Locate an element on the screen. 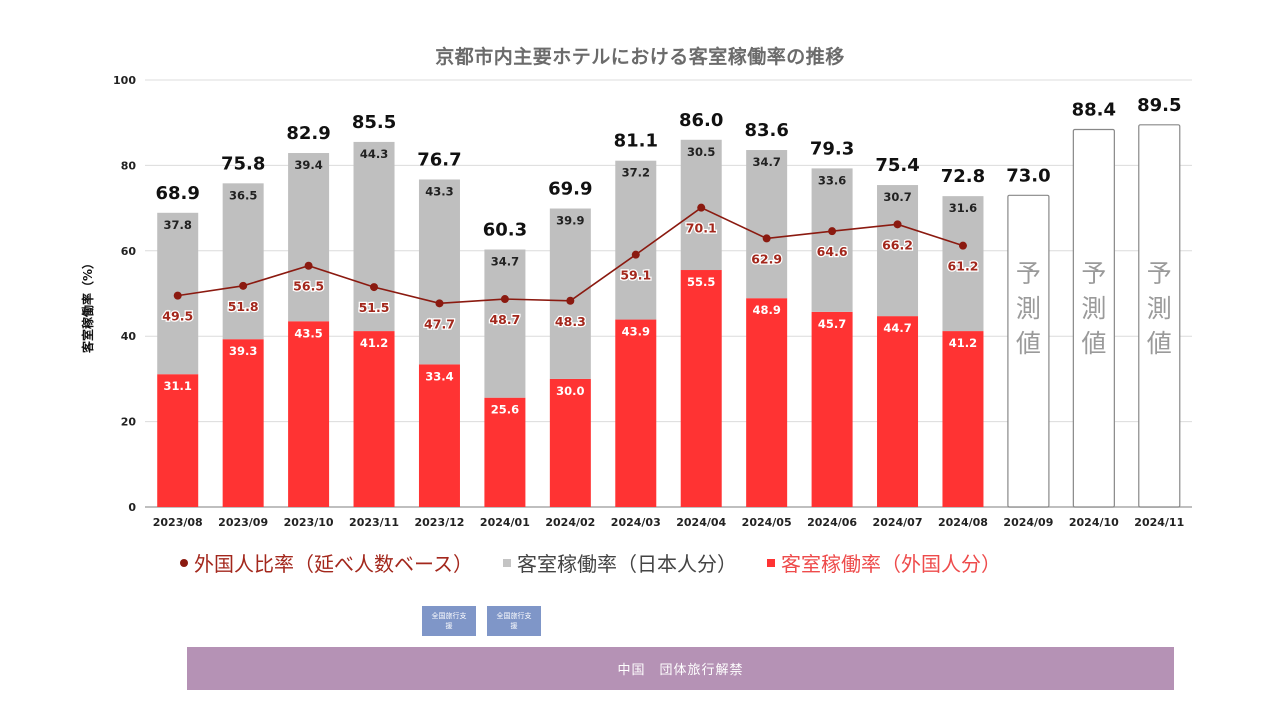 The height and width of the screenshot is (720, 1280). foreign-value-label: 25.6 is located at coordinates (505, 410).